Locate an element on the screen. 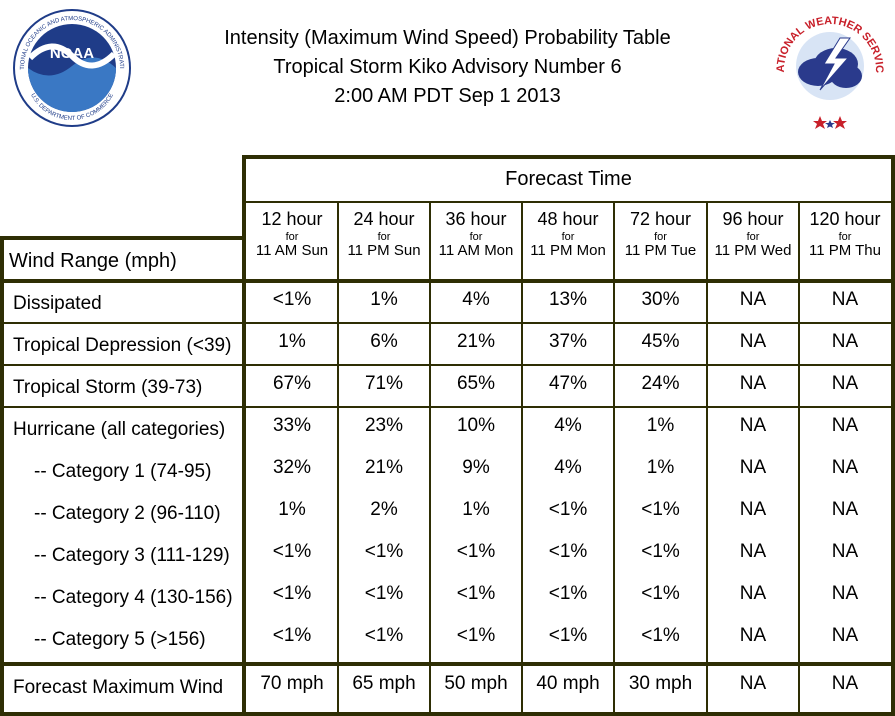  table-cell: 67% is located at coordinates (292, 383).